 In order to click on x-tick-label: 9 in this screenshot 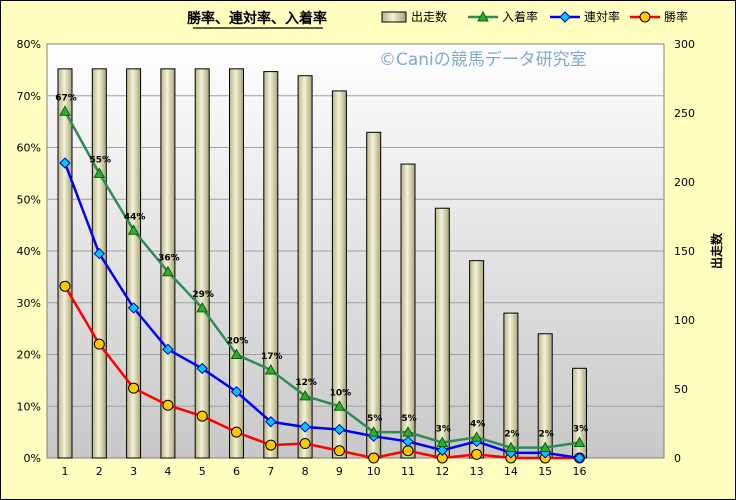, I will do `click(339, 471)`.